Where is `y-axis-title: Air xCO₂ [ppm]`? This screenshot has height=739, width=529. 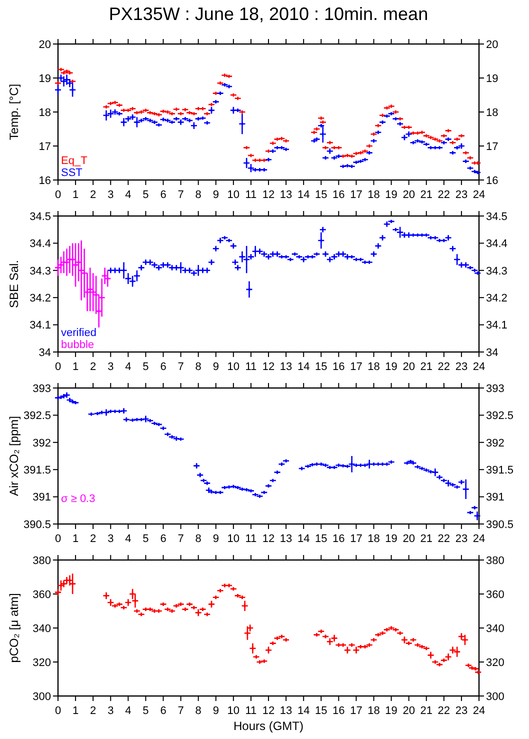
y-axis-title: Air xCO₂ [ppm] is located at coordinates (14, 456).